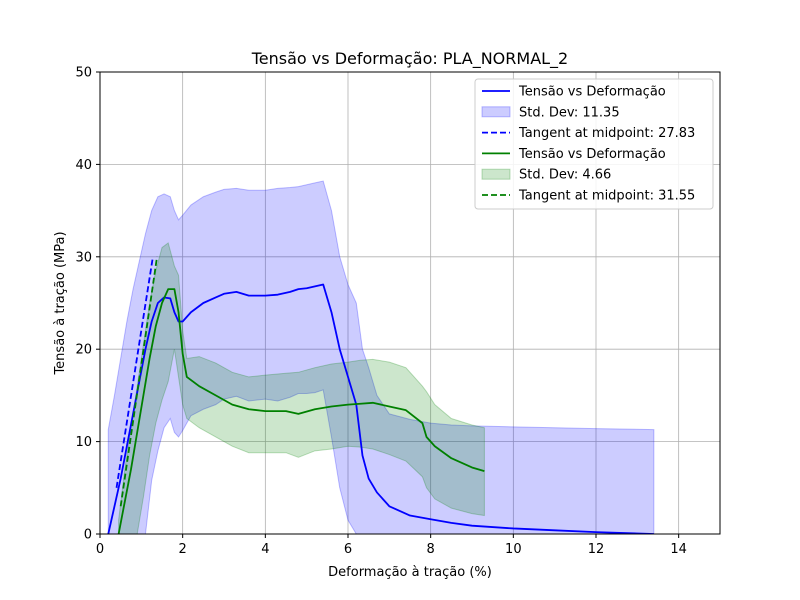 Image resolution: width=800 pixels, height=600 pixels. Describe the element at coordinates (513, 549) in the screenshot. I see `x-tick-label-5: 10` at that location.